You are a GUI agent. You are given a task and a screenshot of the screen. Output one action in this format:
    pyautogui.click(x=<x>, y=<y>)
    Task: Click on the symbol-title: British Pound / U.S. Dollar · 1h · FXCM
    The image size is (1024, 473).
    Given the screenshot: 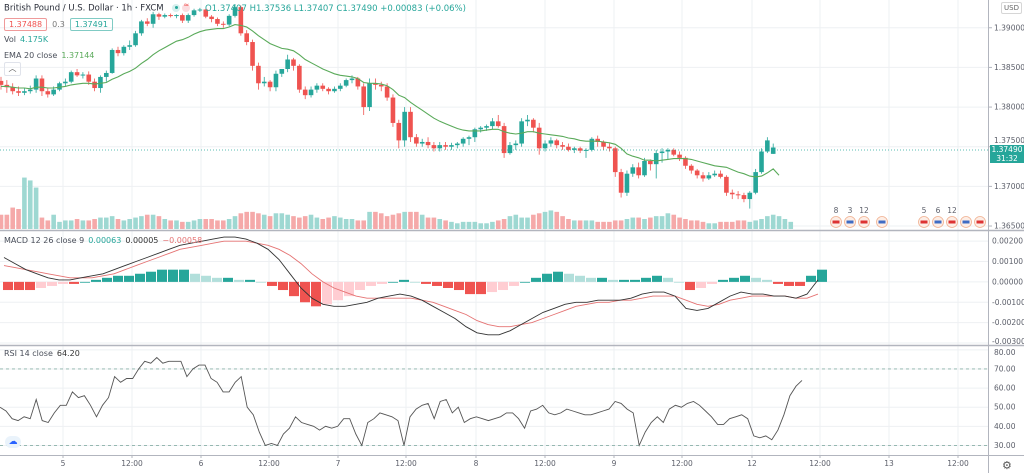 What is the action you would take?
    pyautogui.click(x=84, y=8)
    